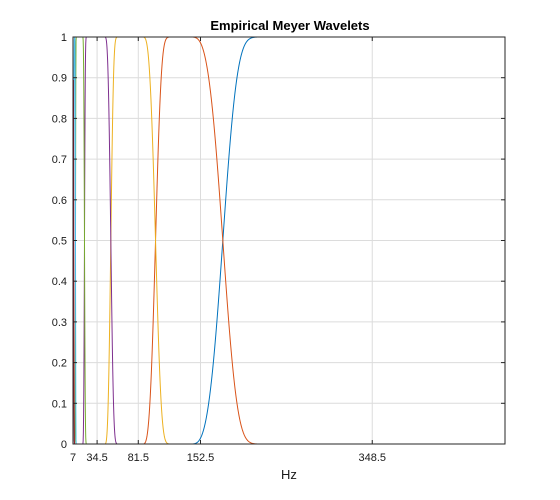 This screenshot has width=560, height=500. Describe the element at coordinates (289, 474) in the screenshot. I see `x-axis-label: Hz` at that location.